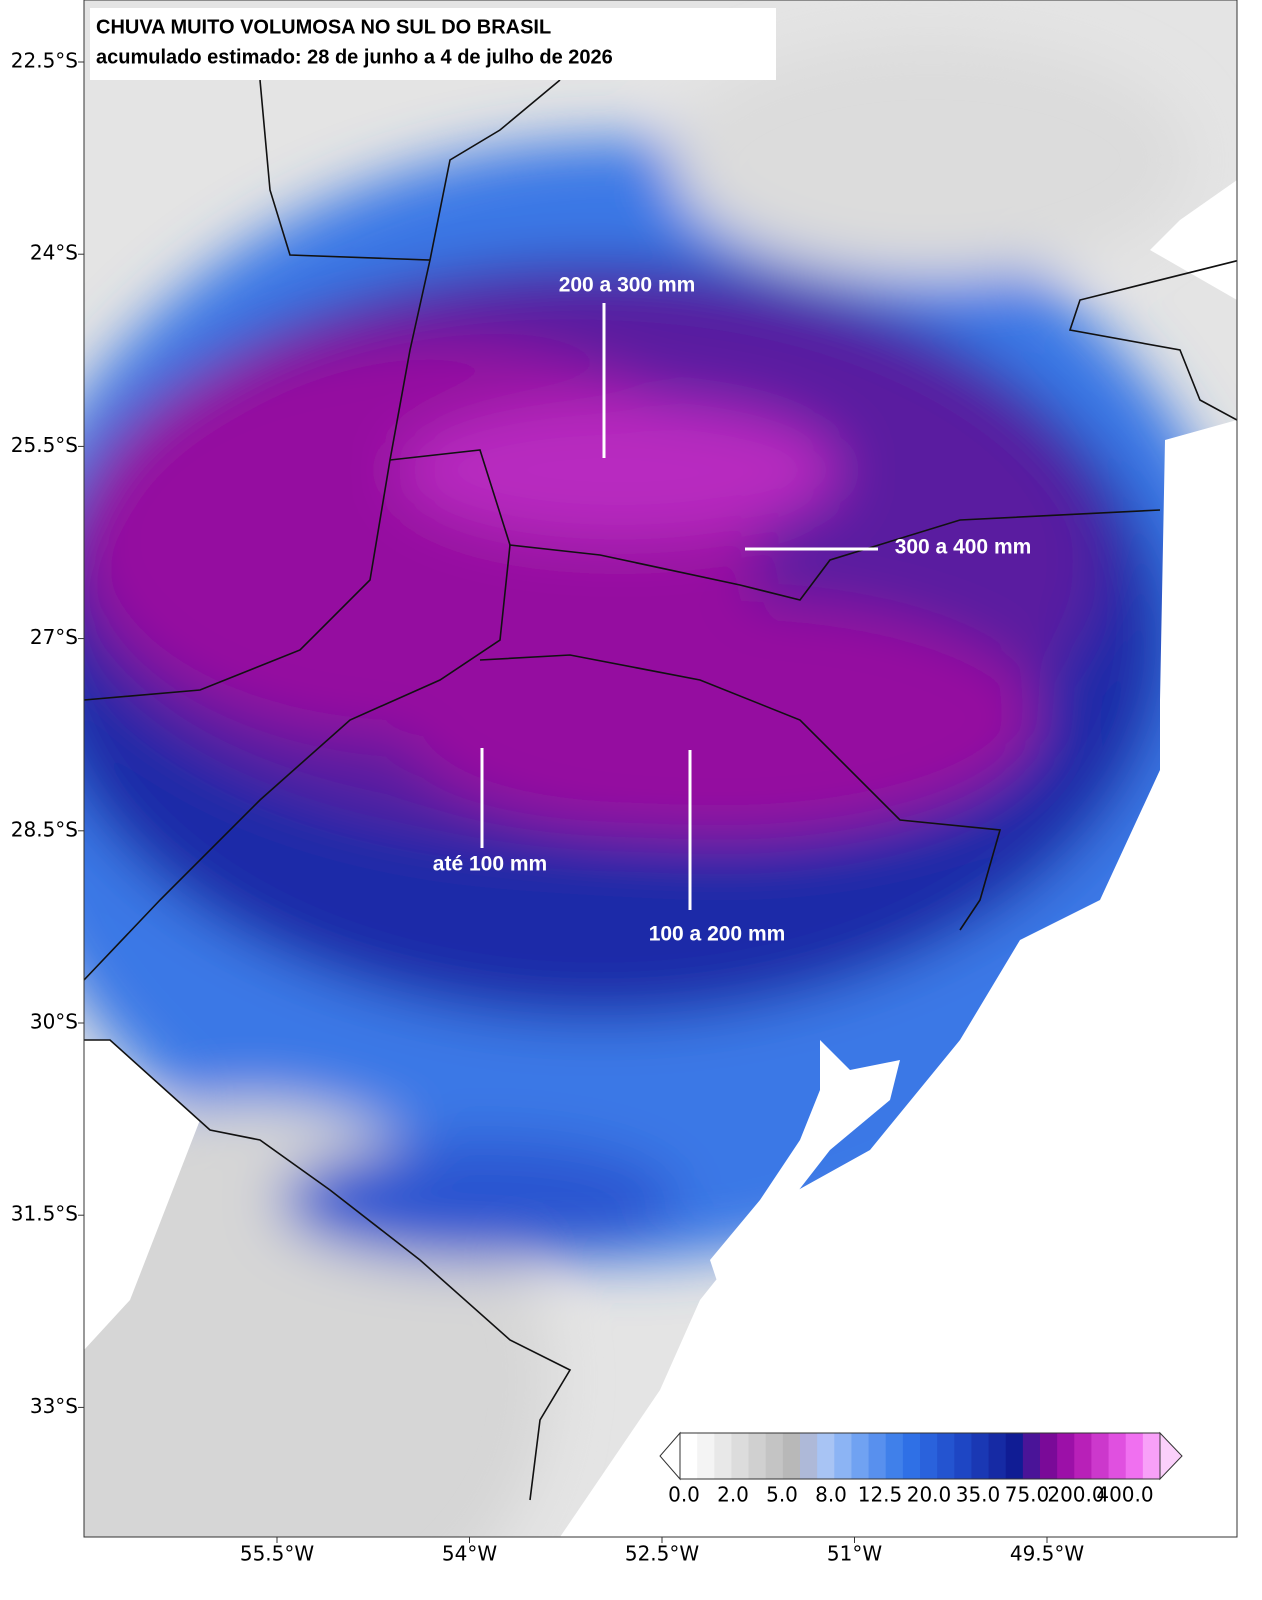  I want to click on colorbar-label: 200.0, so click(1075, 1495).